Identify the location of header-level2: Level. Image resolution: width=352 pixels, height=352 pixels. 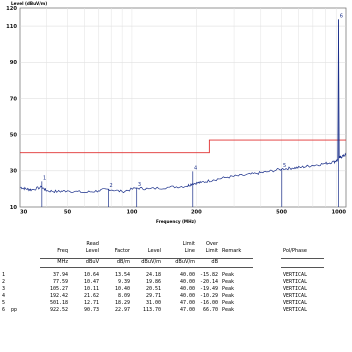
(154, 251).